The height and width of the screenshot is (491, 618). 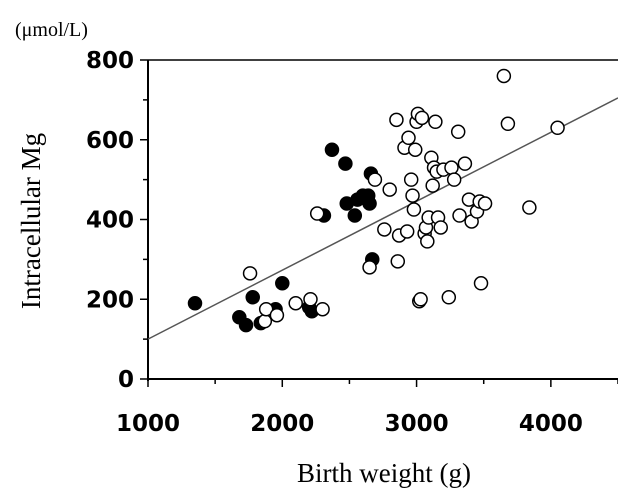 I want to click on x-tick-label: 3000, so click(x=417, y=424).